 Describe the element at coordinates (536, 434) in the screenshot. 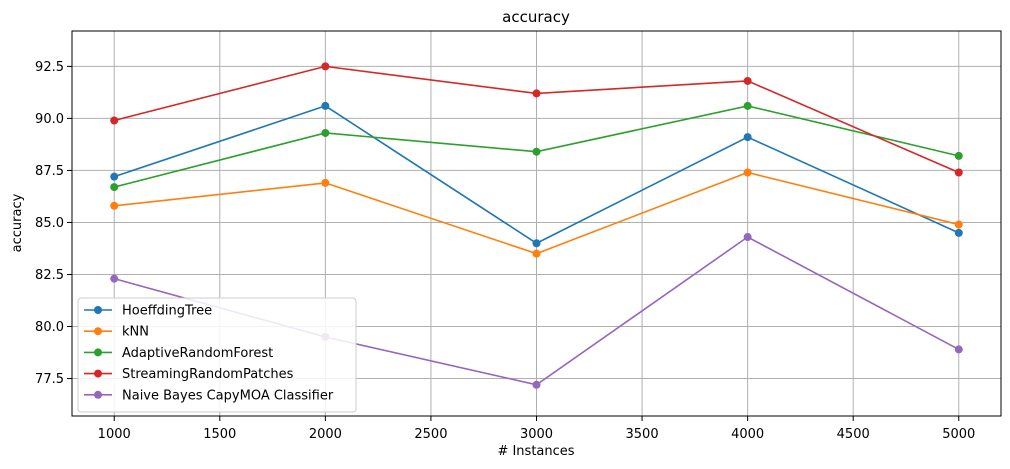

I see `x-tick-label: 3000` at that location.